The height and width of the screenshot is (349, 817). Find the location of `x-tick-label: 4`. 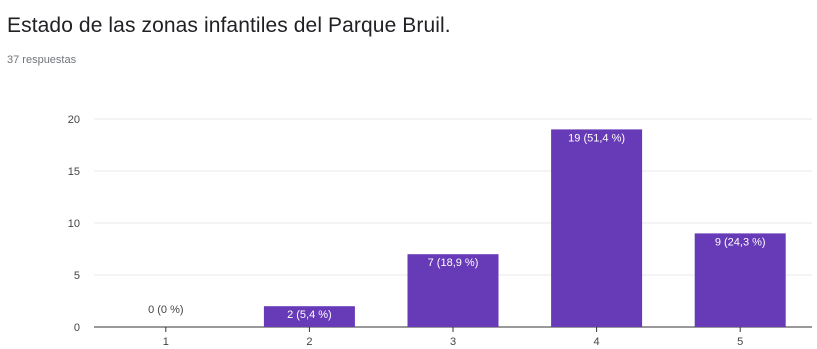

x-tick-label: 4 is located at coordinates (597, 342).